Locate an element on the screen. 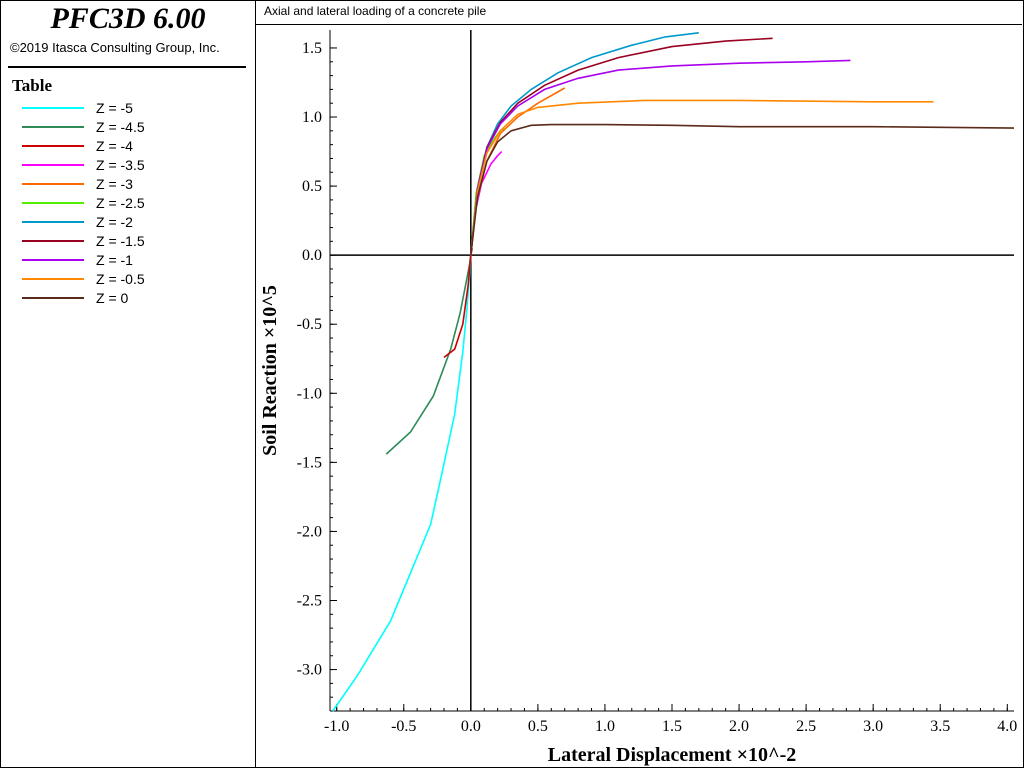 The height and width of the screenshot is (768, 1024). legend-label: Z = -5 is located at coordinates (114, 107).